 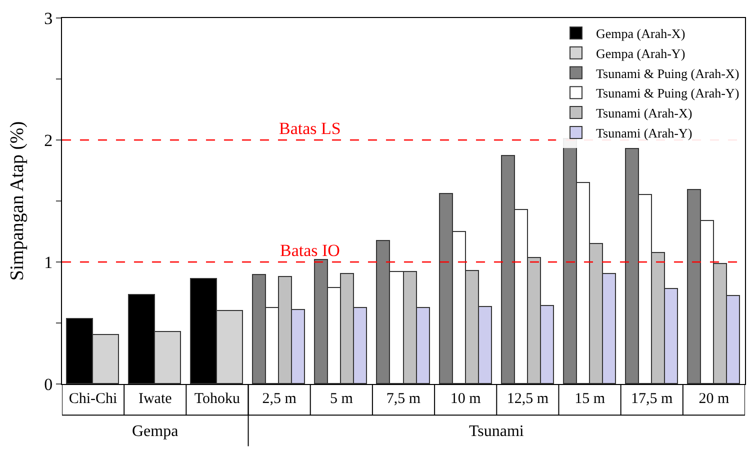 What do you see at coordinates (155, 431) in the screenshot?
I see `text: Gempa` at bounding box center [155, 431].